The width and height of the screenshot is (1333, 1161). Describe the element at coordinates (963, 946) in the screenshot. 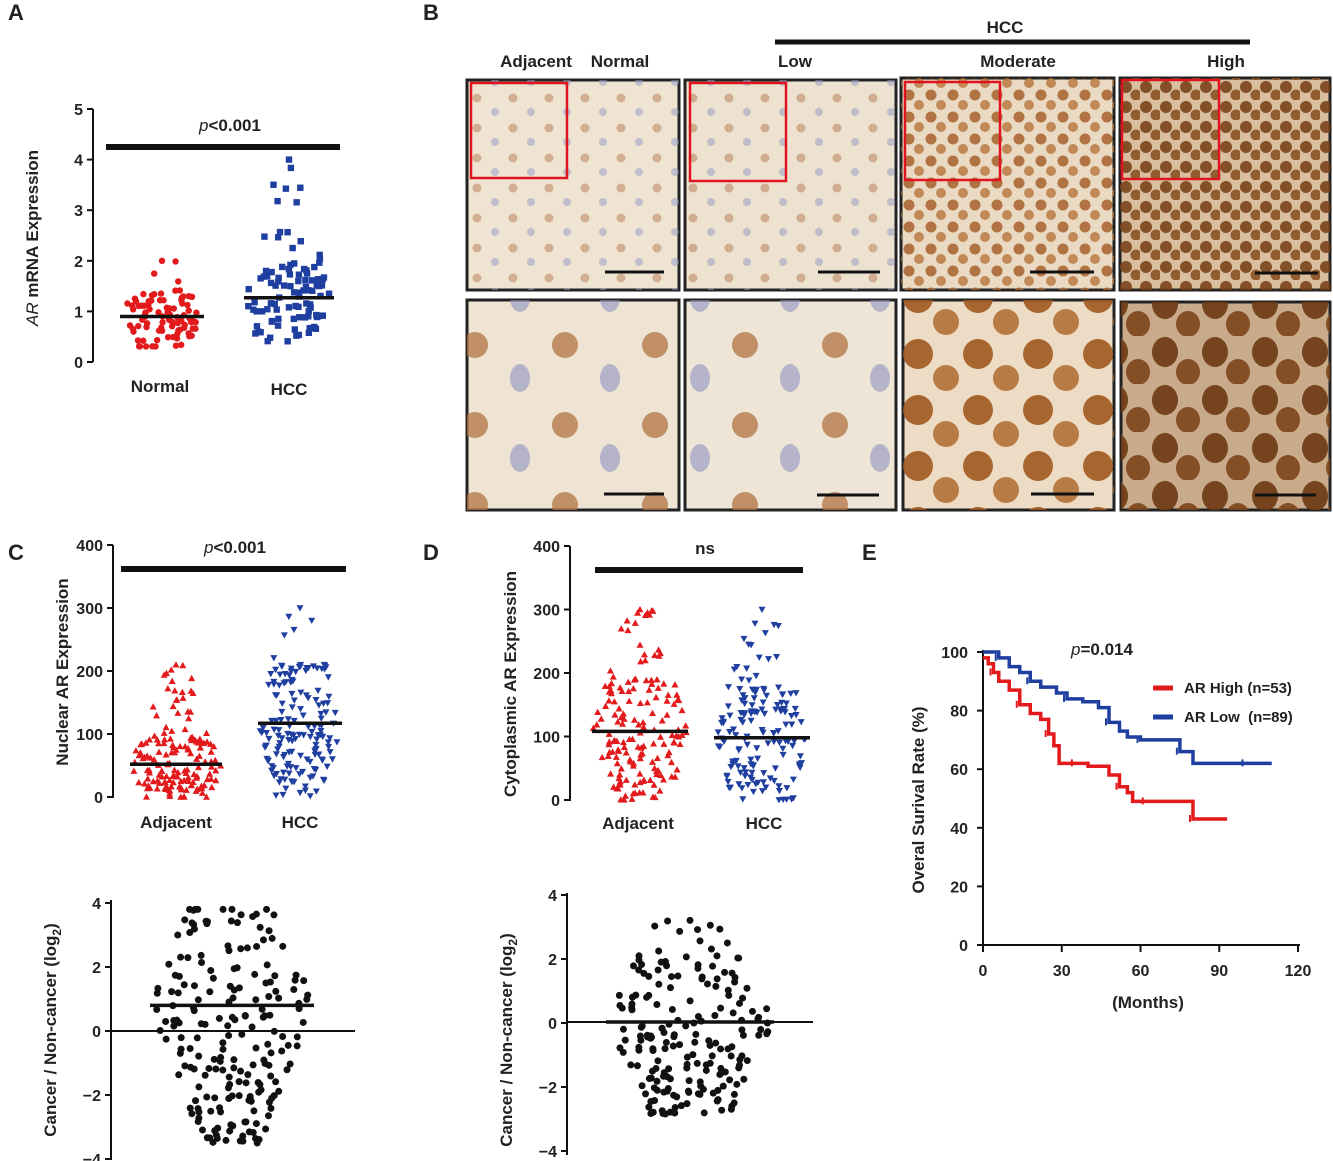

I see `panel-e-ytick-label: 0` at that location.